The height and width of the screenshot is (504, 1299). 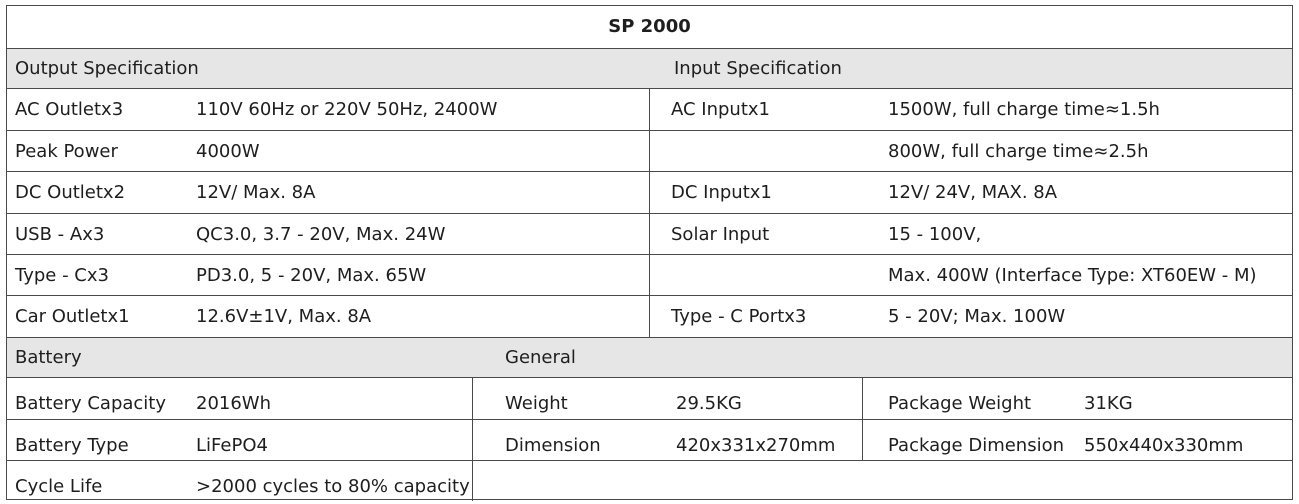 What do you see at coordinates (976, 445) in the screenshot?
I see `general-label-2: Package Dimension` at bounding box center [976, 445].